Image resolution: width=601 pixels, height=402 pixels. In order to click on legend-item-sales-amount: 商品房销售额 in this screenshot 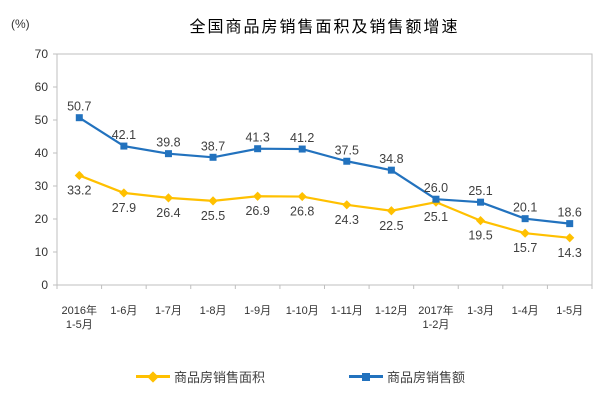, I will do `click(407, 376)`.